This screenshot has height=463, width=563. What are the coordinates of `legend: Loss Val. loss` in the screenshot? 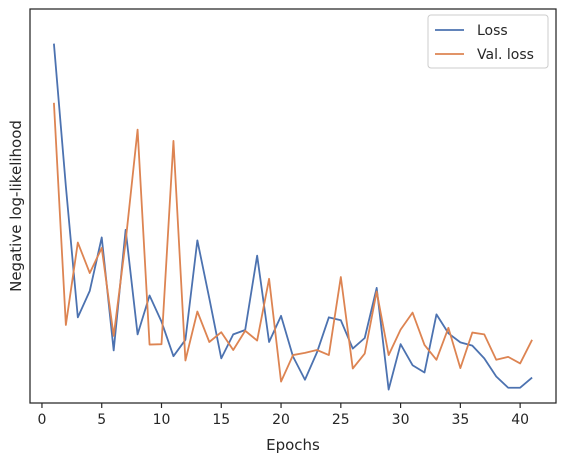 It's located at (488, 41).